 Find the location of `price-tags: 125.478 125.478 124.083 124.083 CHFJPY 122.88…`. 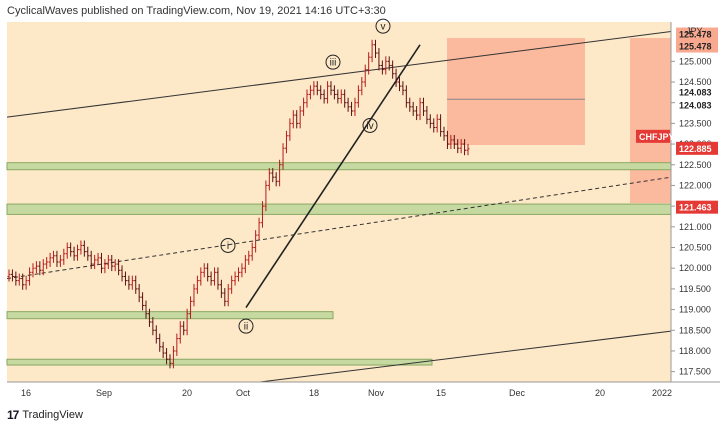

price-tags: 125.478 125.478 124.083 124.083 CHFJPY 122.88… is located at coordinates (677, 120).